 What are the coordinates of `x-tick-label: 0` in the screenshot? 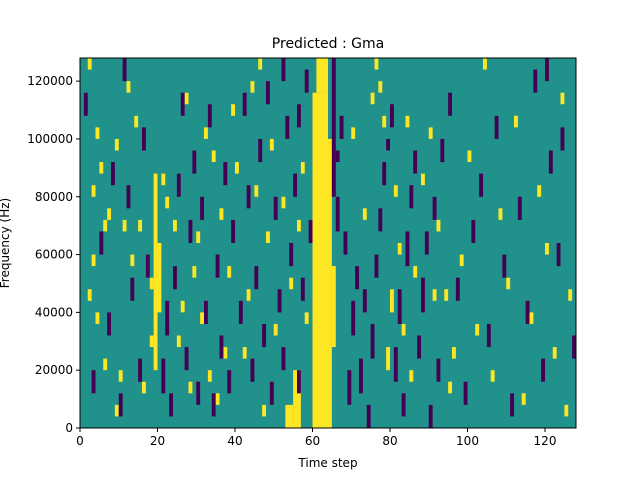 It's located at (80, 441).